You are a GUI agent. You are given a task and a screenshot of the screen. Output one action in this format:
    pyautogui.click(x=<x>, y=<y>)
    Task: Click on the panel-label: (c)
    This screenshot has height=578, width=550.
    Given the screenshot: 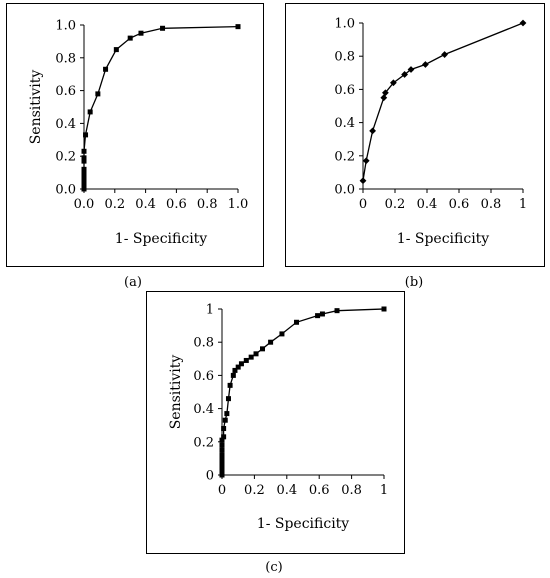 What is the action you would take?
    pyautogui.click(x=273, y=567)
    